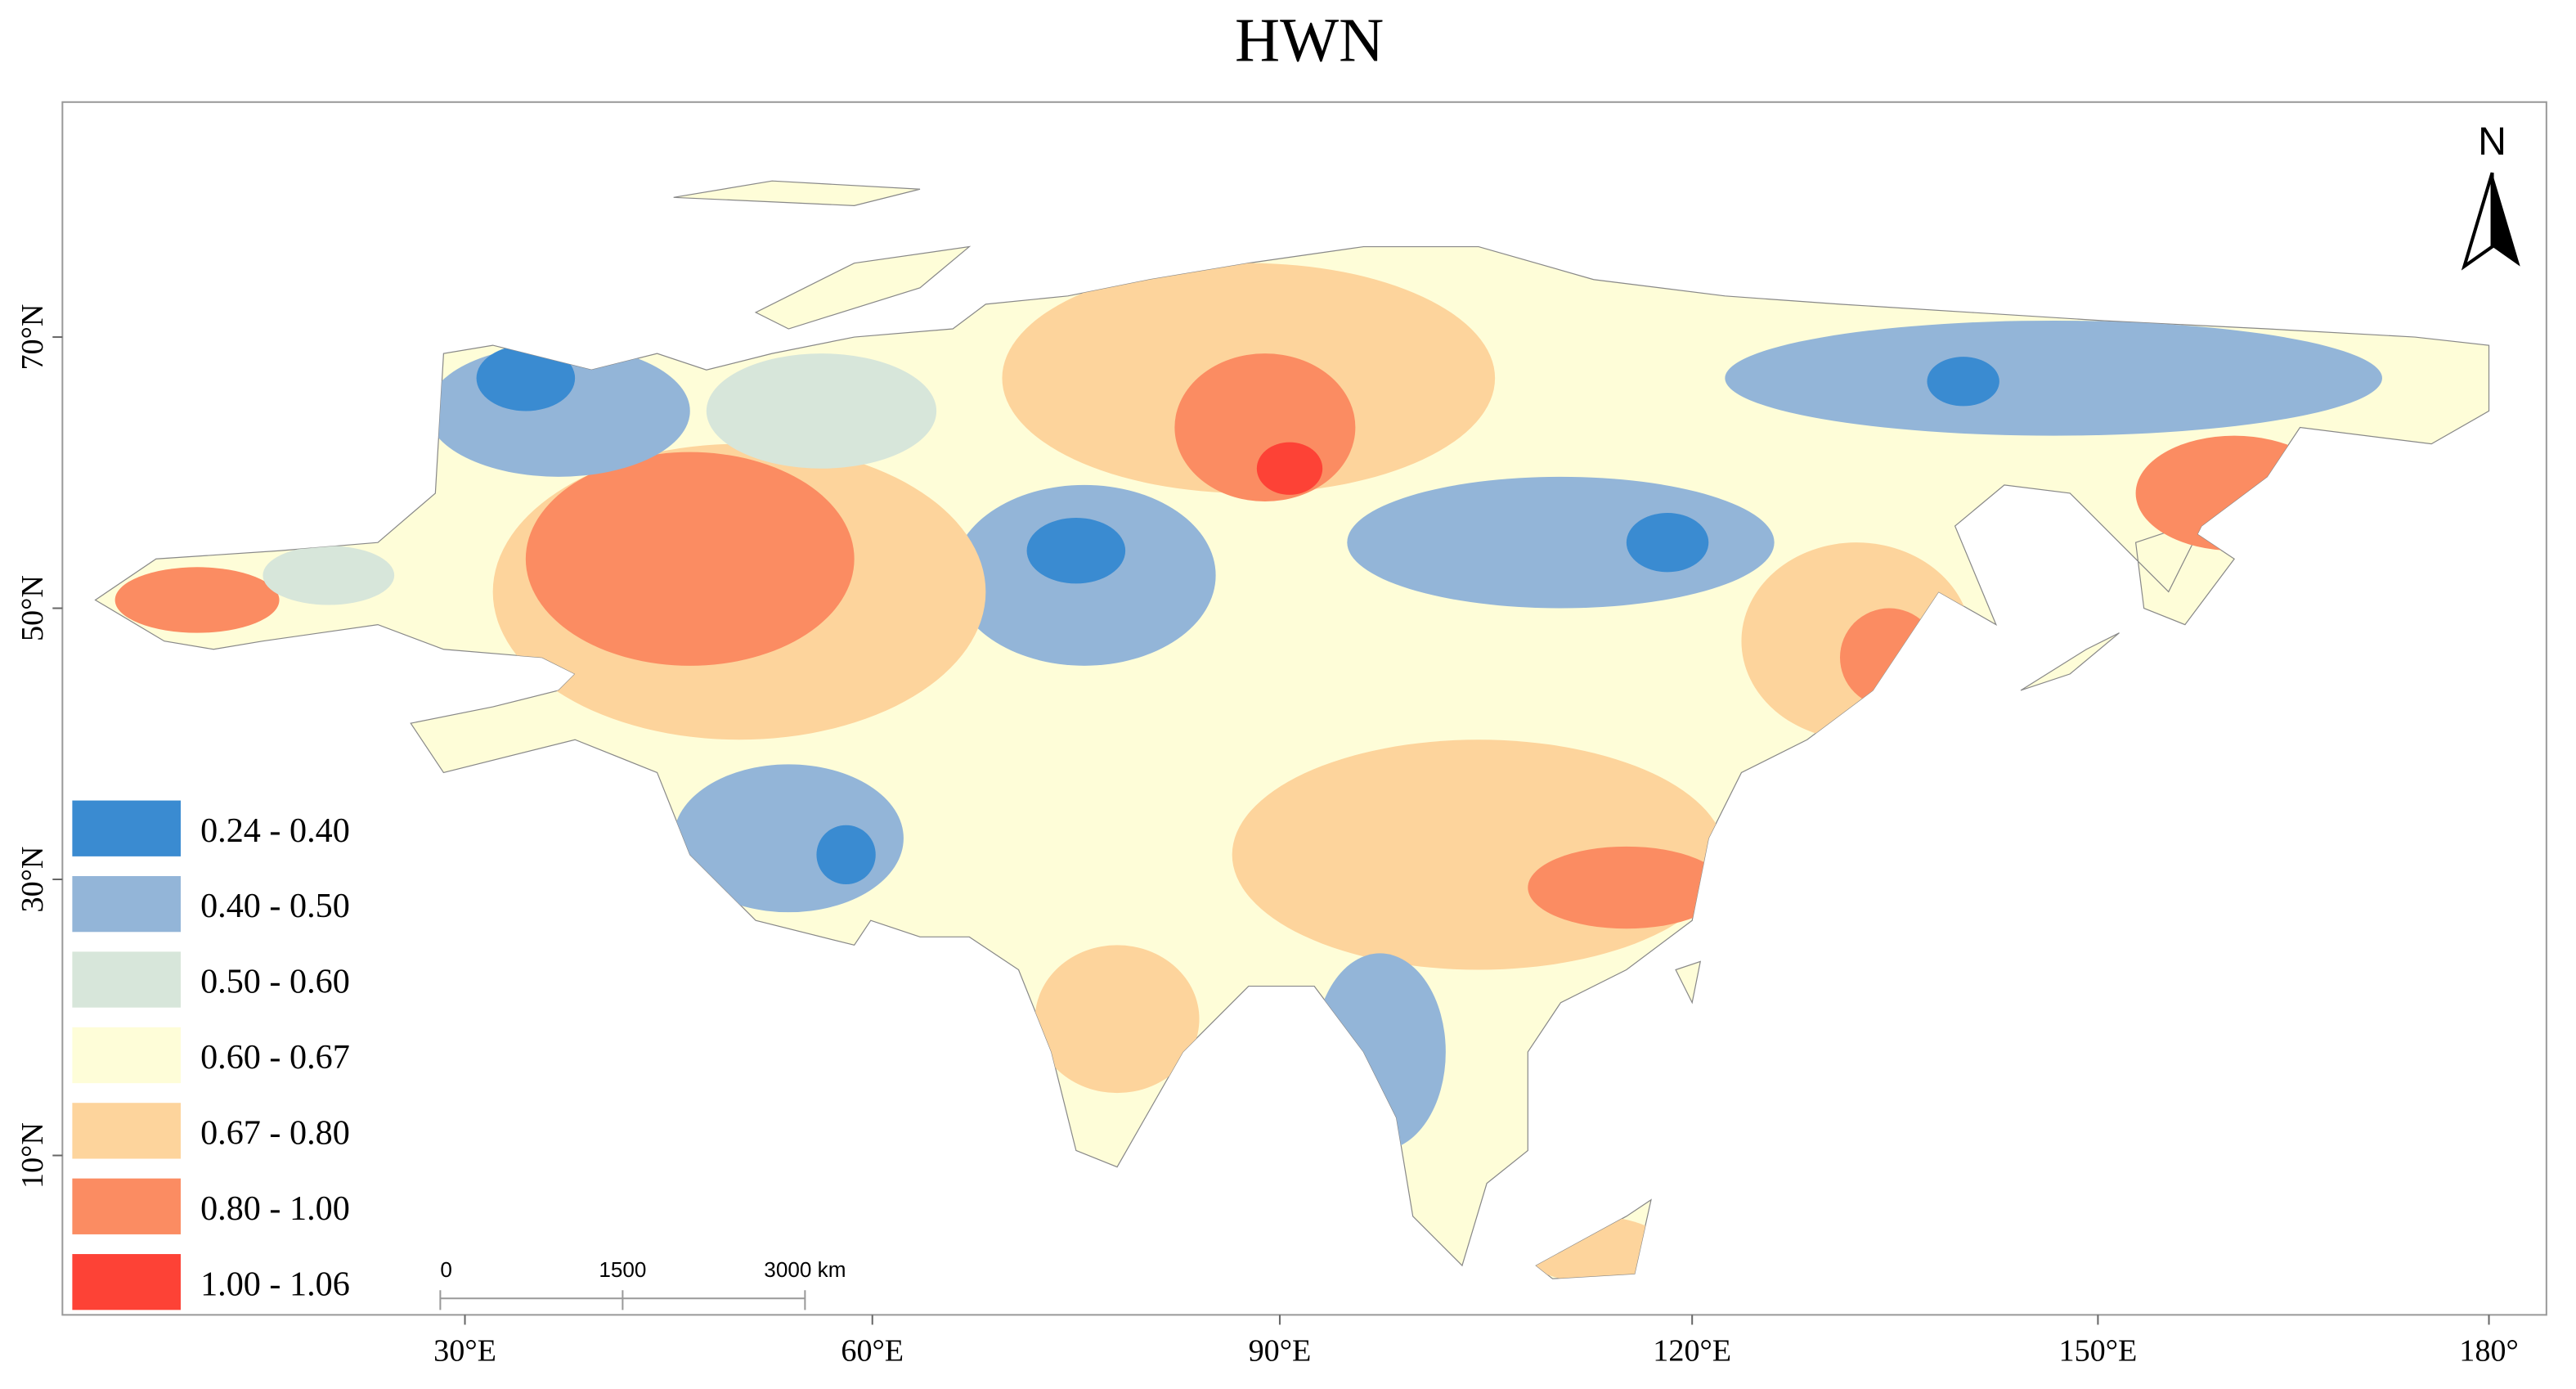 This screenshot has width=2576, height=1389. What do you see at coordinates (805, 1270) in the screenshot?
I see `scale-label: 3000 km` at bounding box center [805, 1270].